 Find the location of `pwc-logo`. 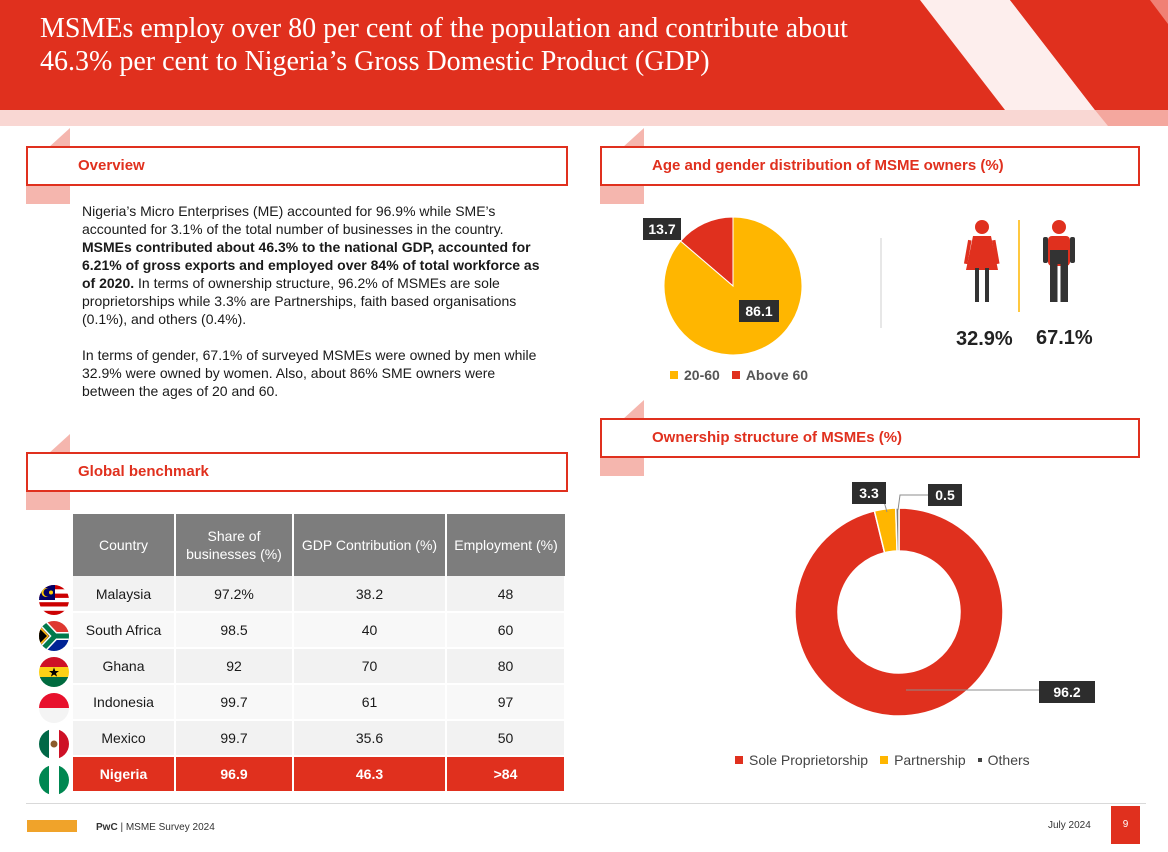

pwc-logo is located at coordinates (52, 826).